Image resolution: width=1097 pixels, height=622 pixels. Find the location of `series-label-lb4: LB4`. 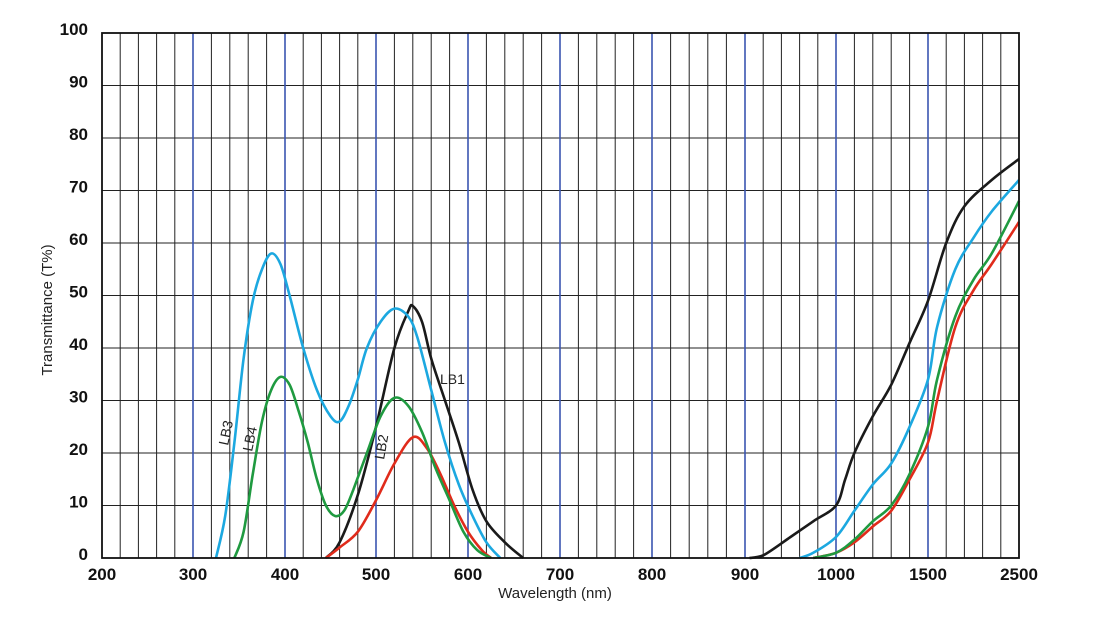

series-label-lb4: LB4 is located at coordinates (249, 439).